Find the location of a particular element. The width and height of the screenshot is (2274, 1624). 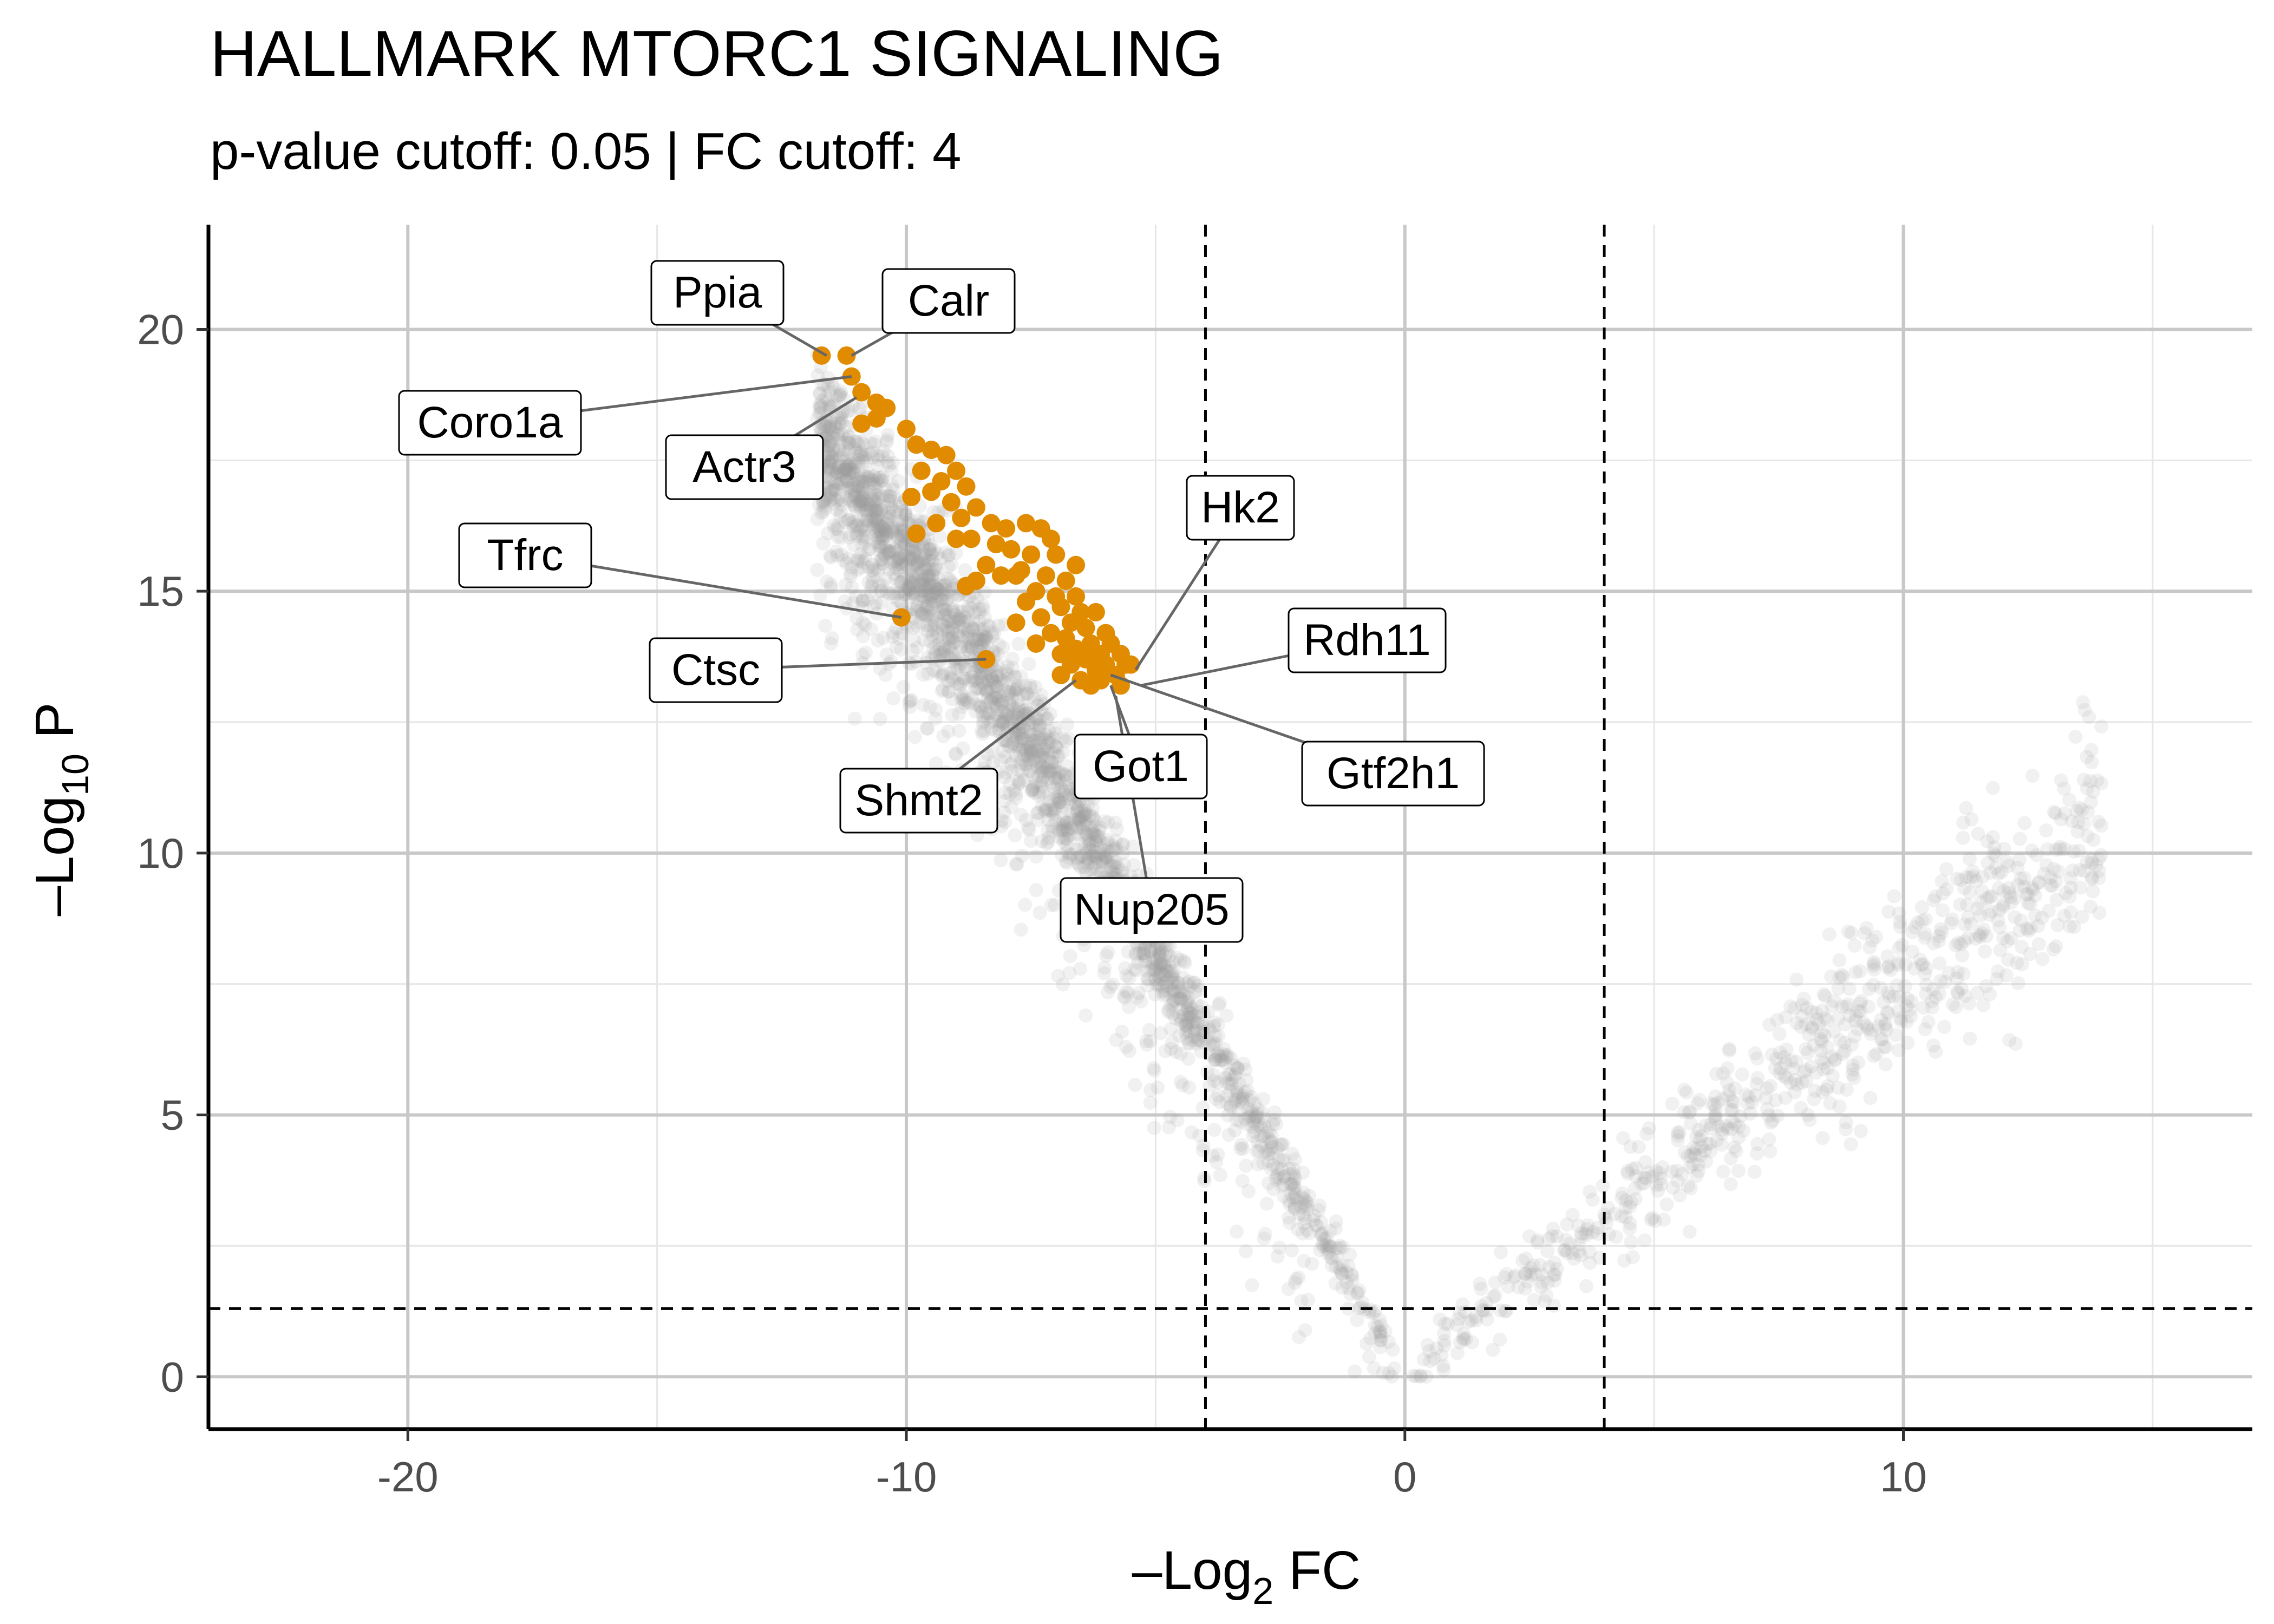

gene-label-text: Got1 is located at coordinates (1141, 766).